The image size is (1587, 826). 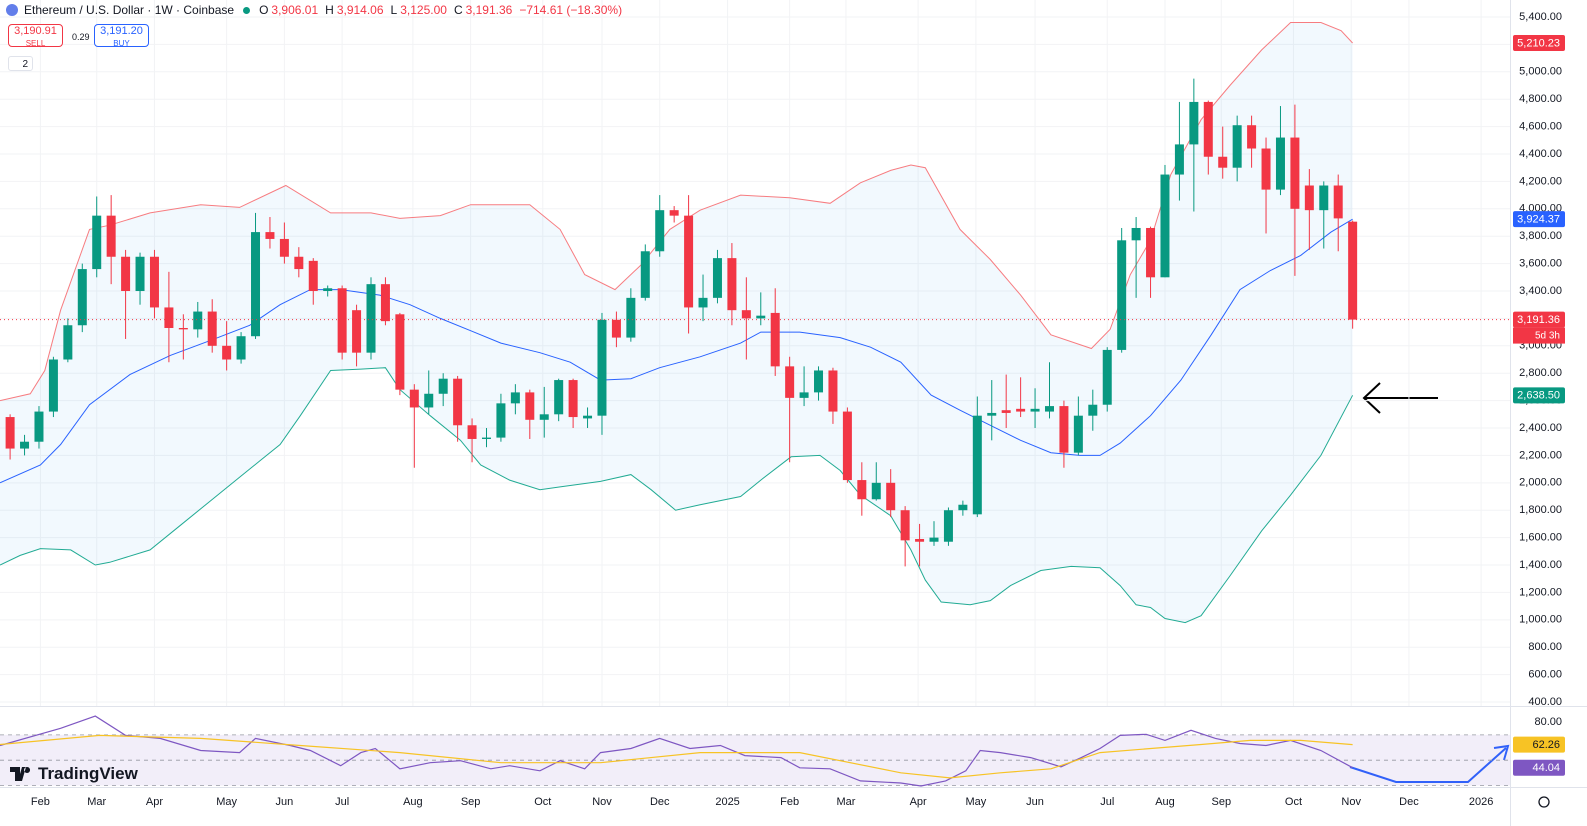 I want to click on logo-shape, so click(x=20, y=774).